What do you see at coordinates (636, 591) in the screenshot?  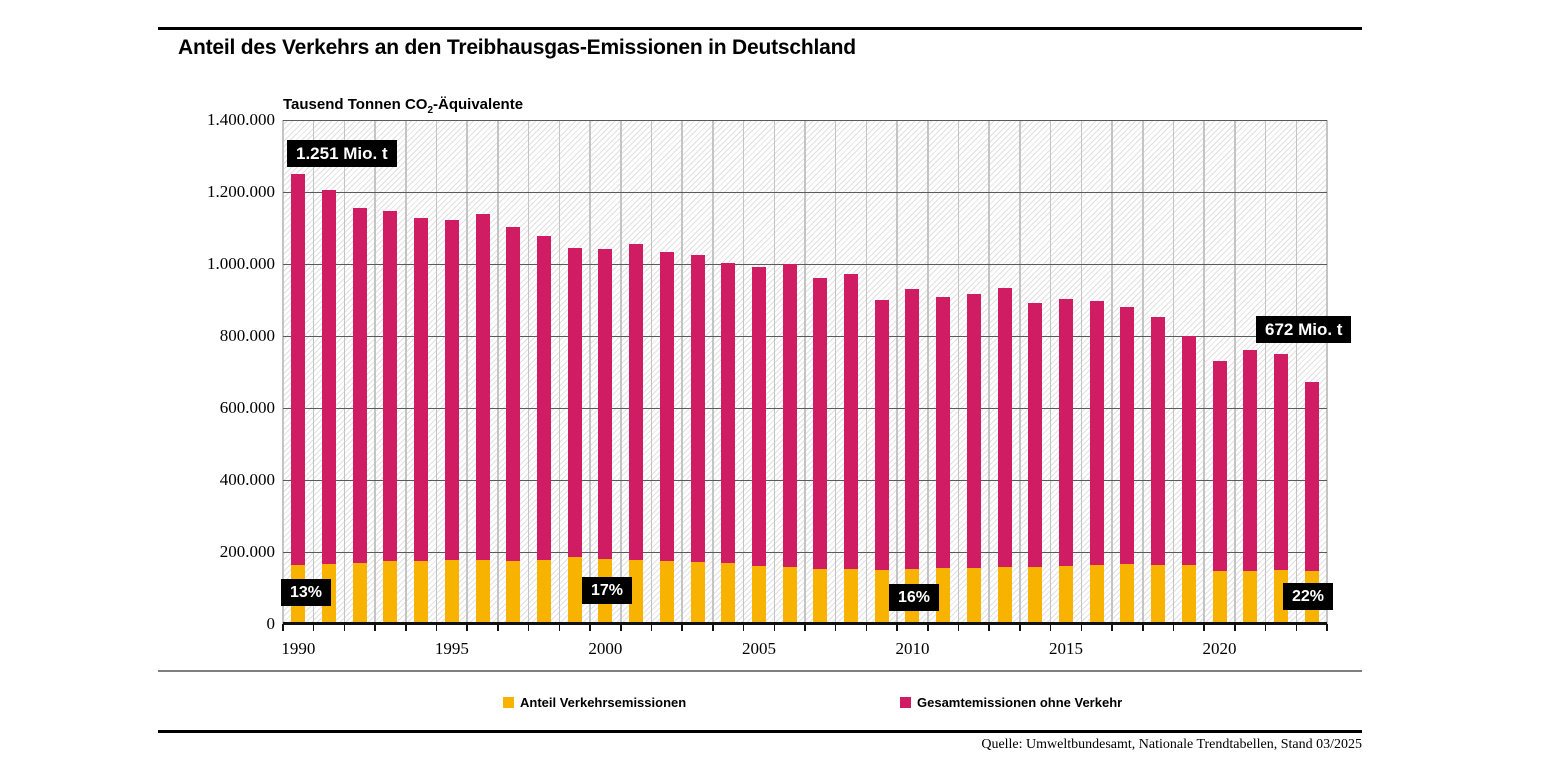 I see `bar-transport-2001` at bounding box center [636, 591].